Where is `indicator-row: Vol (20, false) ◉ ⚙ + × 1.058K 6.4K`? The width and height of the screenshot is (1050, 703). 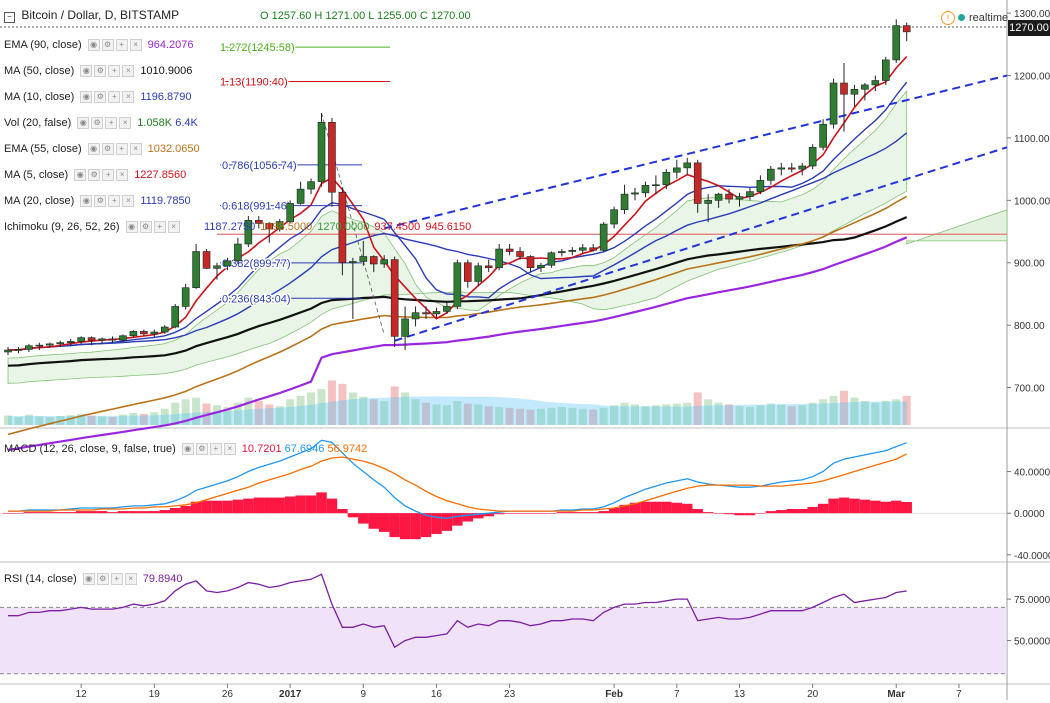
indicator-row: Vol (20, false) ◉ ⚙ + × 1.058K 6.4K is located at coordinates (102, 123).